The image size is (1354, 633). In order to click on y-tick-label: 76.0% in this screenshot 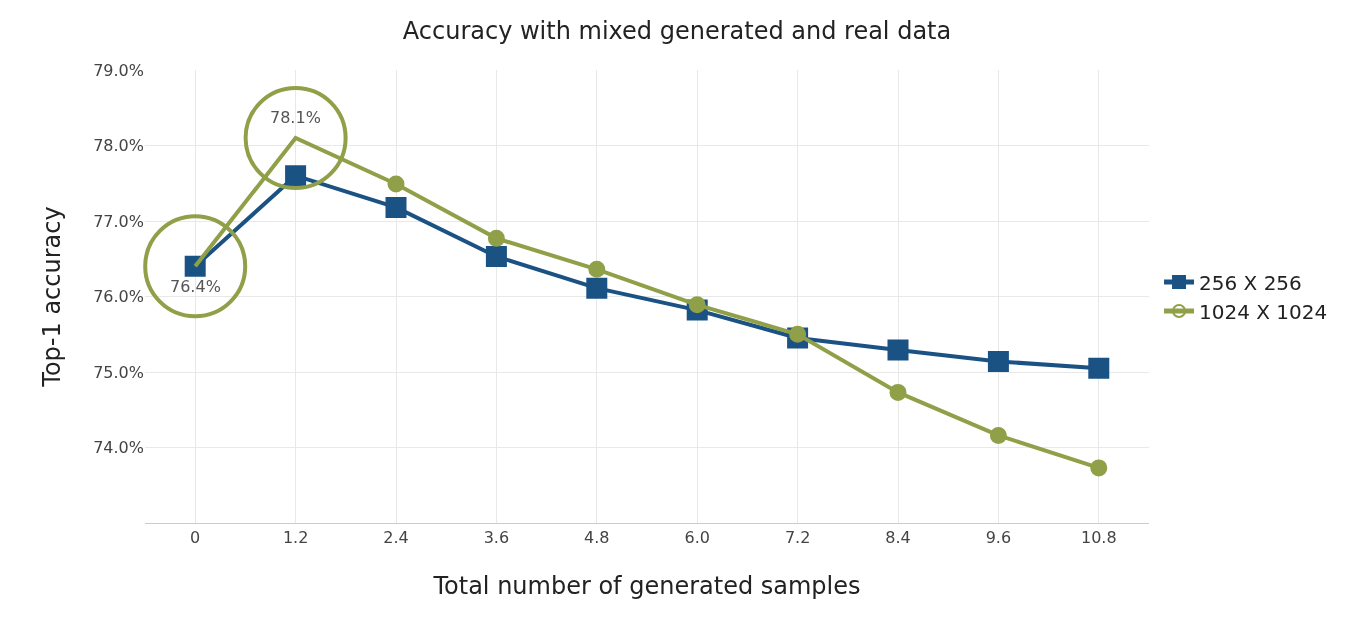, I will do `click(118, 297)`.